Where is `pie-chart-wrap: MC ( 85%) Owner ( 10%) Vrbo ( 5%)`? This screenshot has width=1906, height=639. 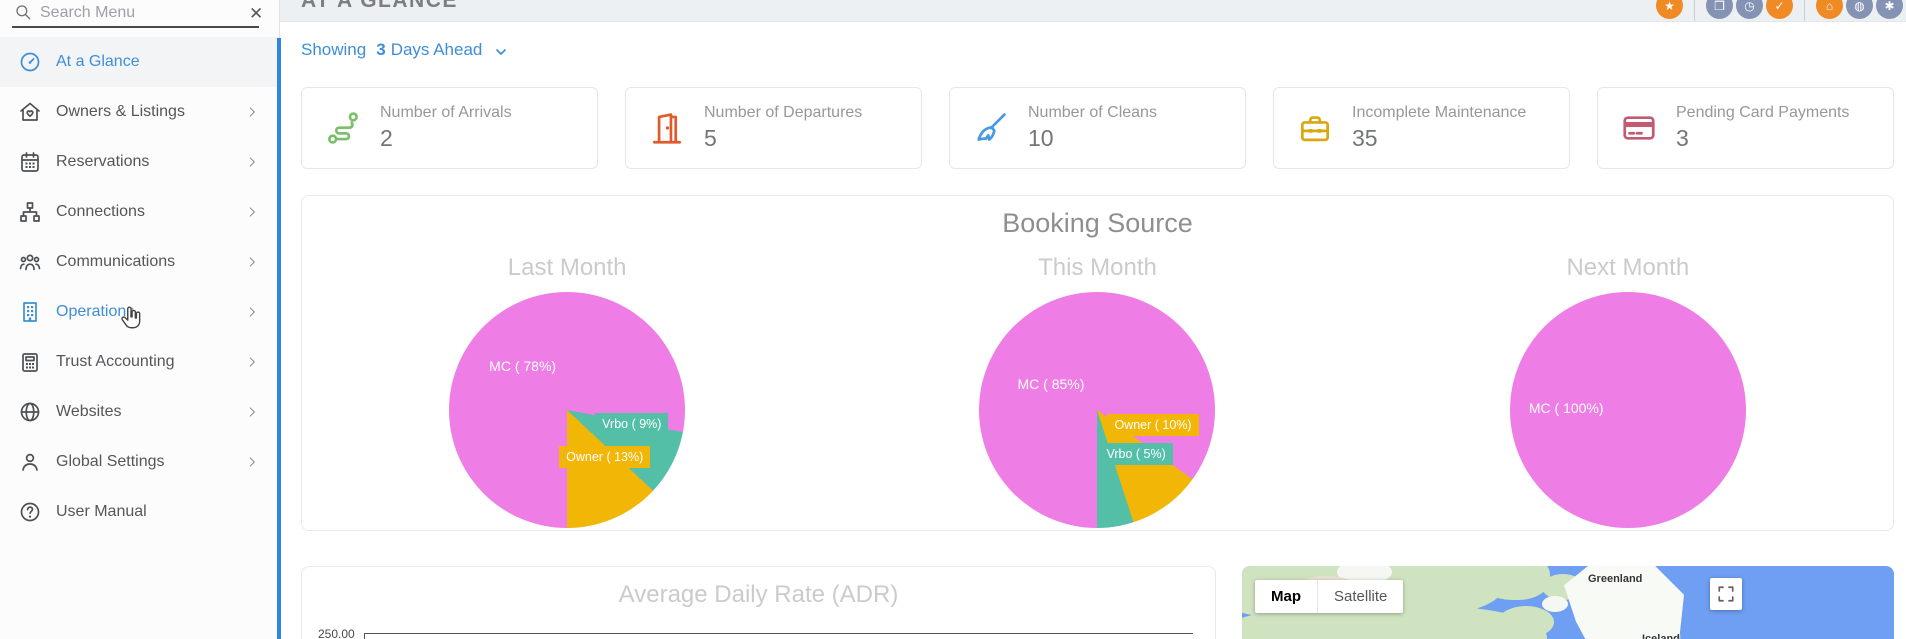
pie-chart-wrap: MC ( 85%) Owner ( 10%) Vrbo ( 5%) is located at coordinates (1097, 410).